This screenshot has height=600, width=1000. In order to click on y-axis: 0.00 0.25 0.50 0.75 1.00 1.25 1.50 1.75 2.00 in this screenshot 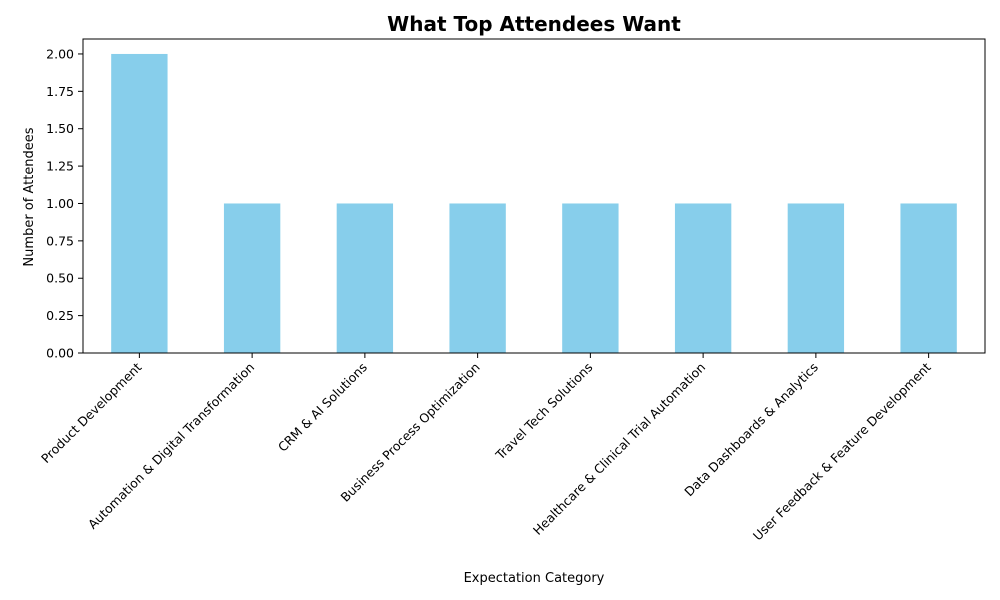, I will do `click(64, 203)`.